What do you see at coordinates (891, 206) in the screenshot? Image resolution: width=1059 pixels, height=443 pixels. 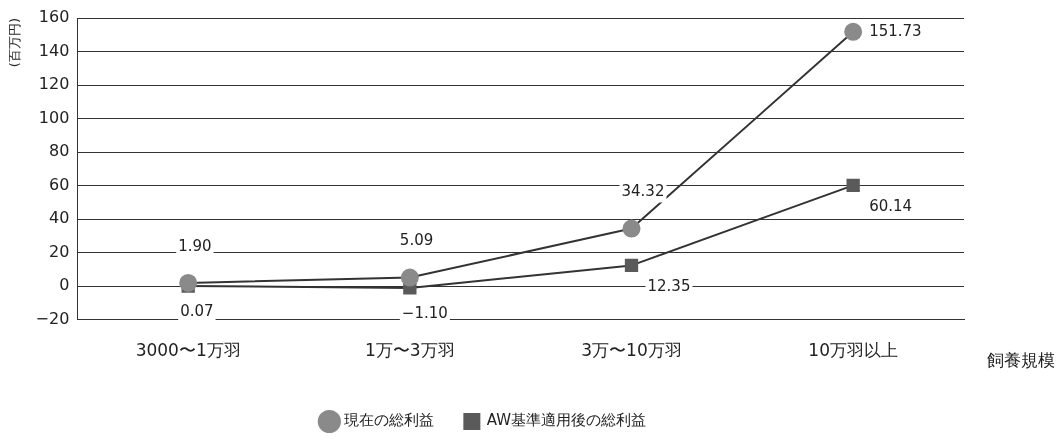 I see `data-label: 60.14` at bounding box center [891, 206].